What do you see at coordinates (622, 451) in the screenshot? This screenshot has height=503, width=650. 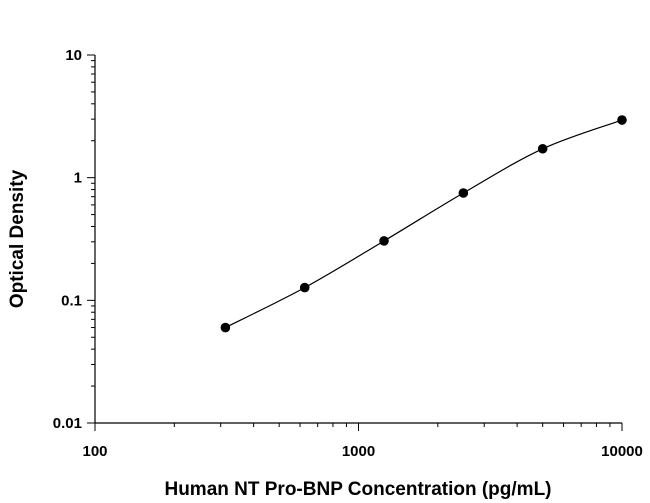 I see `x-tick-label: 10000` at bounding box center [622, 451].